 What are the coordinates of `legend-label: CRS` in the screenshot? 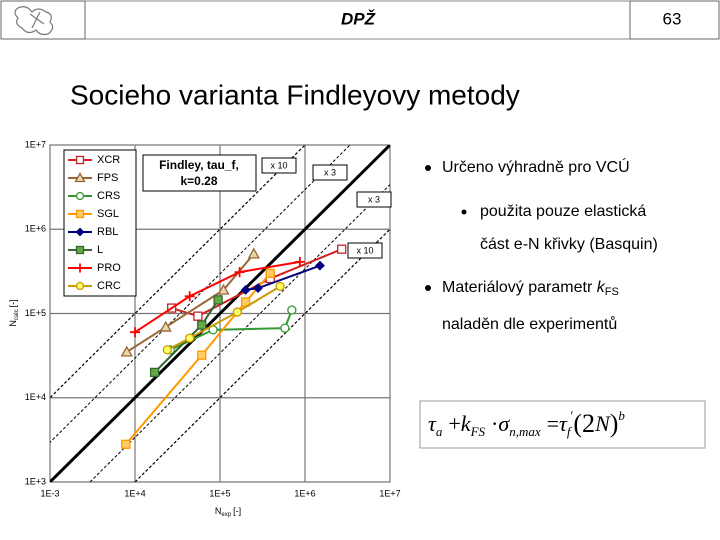 It's located at (108, 196).